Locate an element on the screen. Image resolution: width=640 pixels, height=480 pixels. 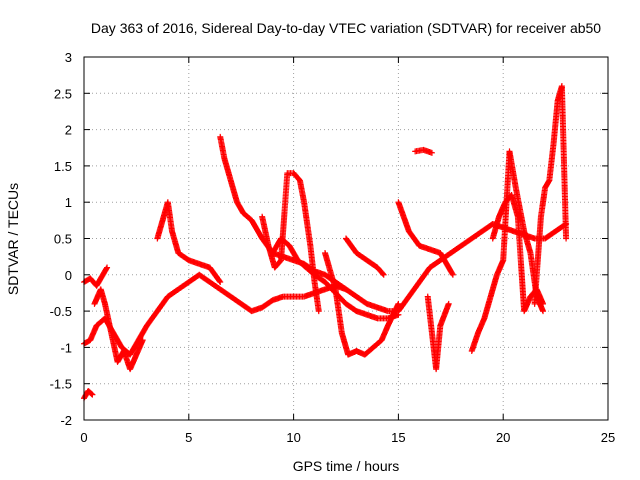
y-axis-label: SDTVAR / TECUs is located at coordinates (13, 239).